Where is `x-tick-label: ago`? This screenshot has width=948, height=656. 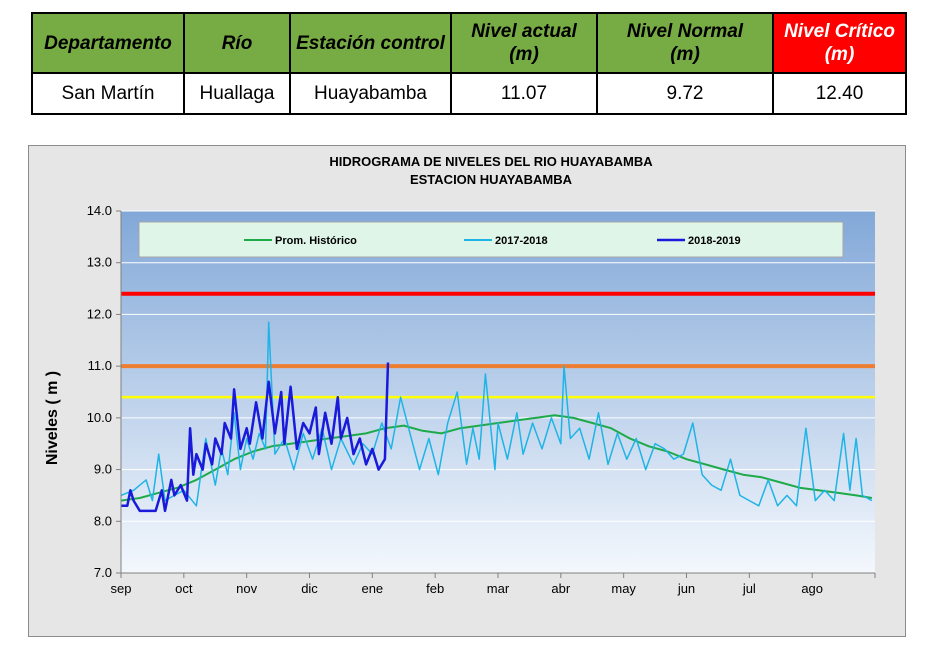 x-tick-label: ago is located at coordinates (812, 588).